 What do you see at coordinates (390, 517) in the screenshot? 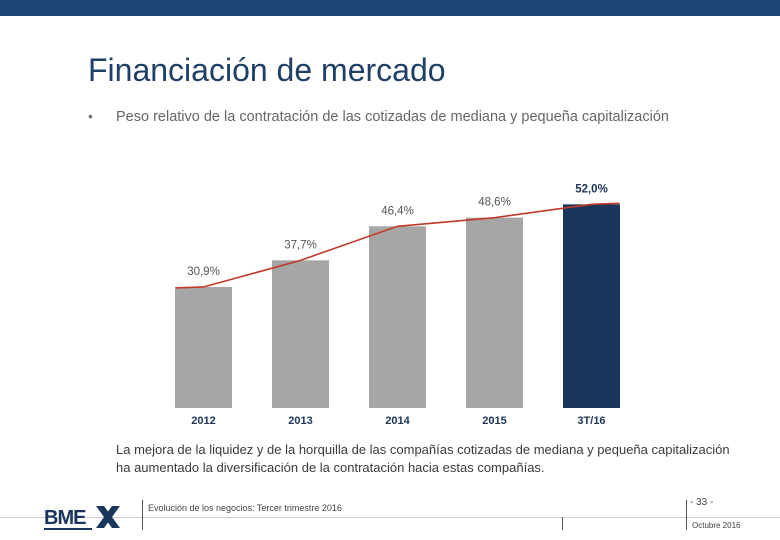
I see `footer-divider` at bounding box center [390, 517].